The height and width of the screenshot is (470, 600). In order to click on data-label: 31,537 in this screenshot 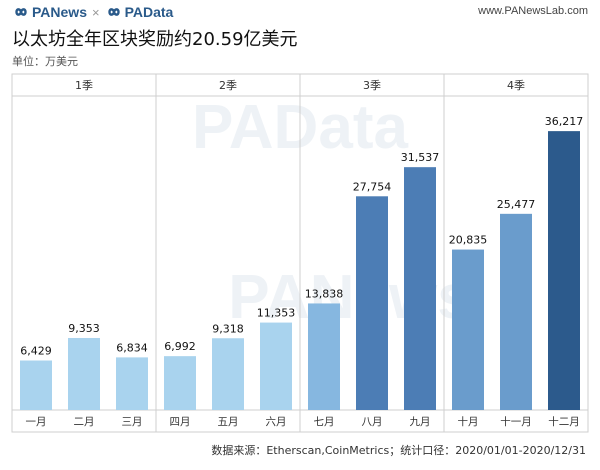, I will do `click(420, 157)`.